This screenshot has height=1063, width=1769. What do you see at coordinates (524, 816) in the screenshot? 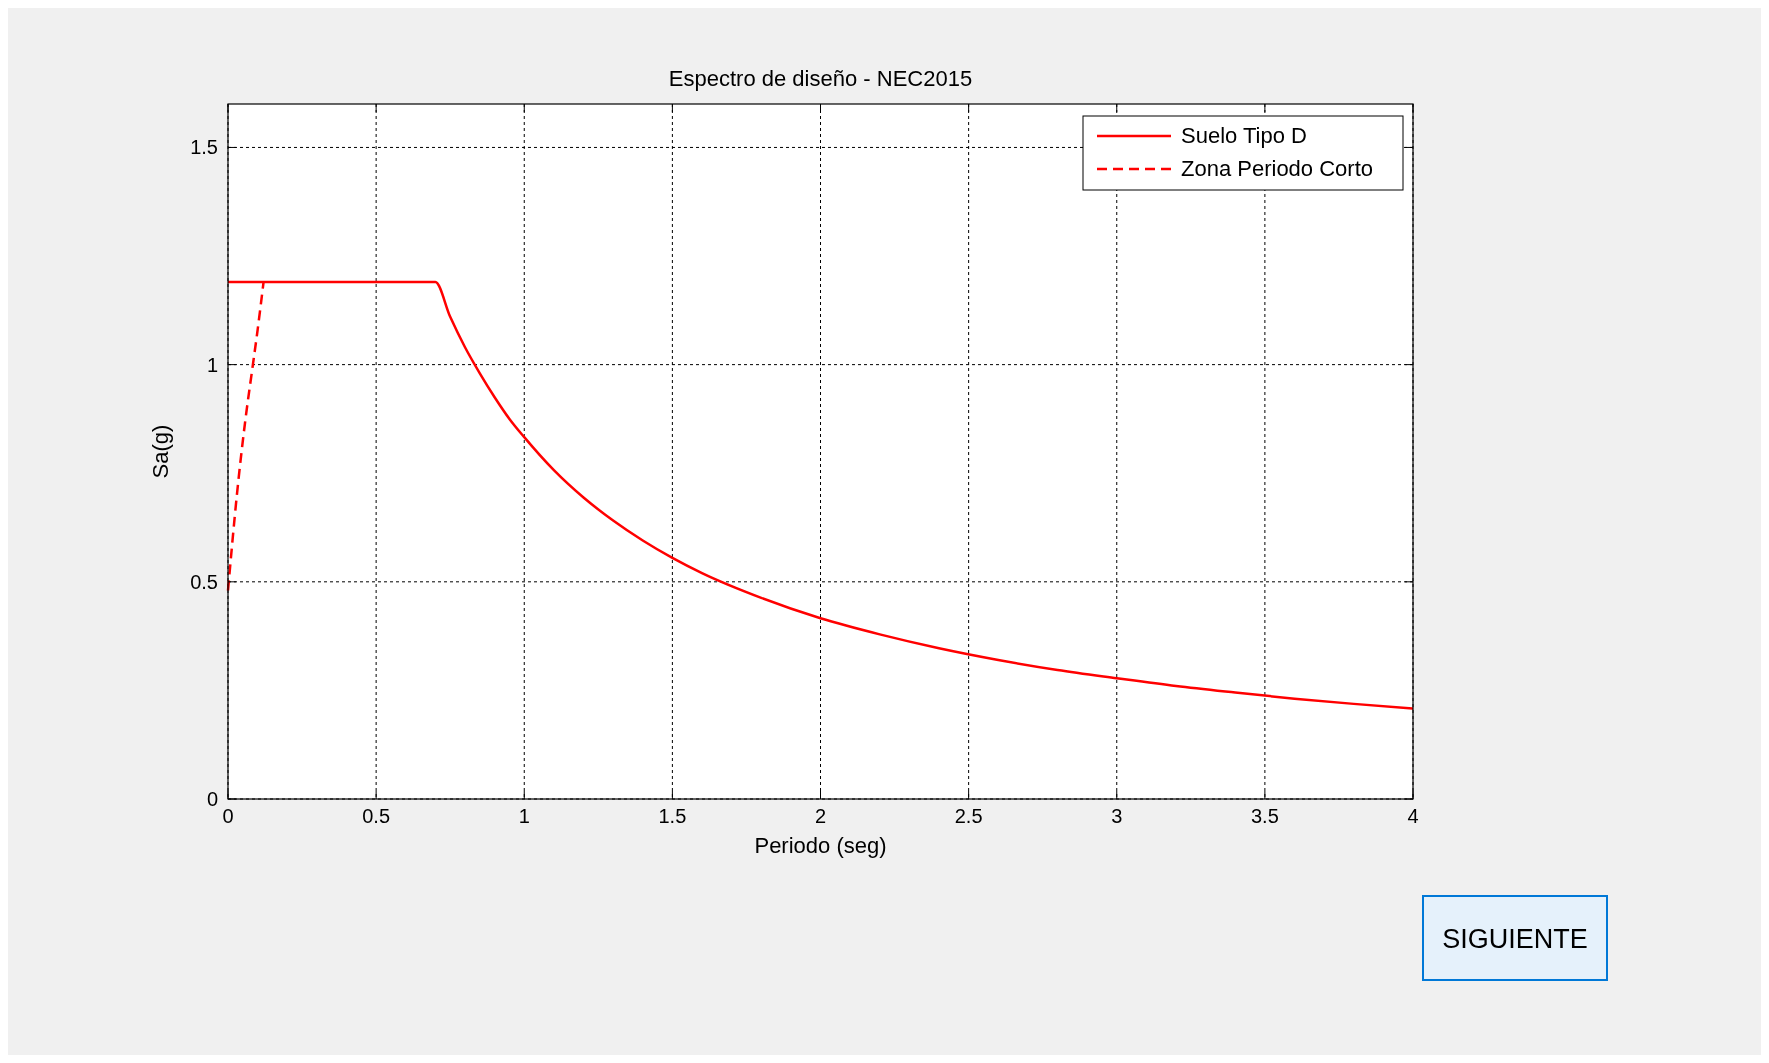
I see `x-tick-label: 1` at bounding box center [524, 816].